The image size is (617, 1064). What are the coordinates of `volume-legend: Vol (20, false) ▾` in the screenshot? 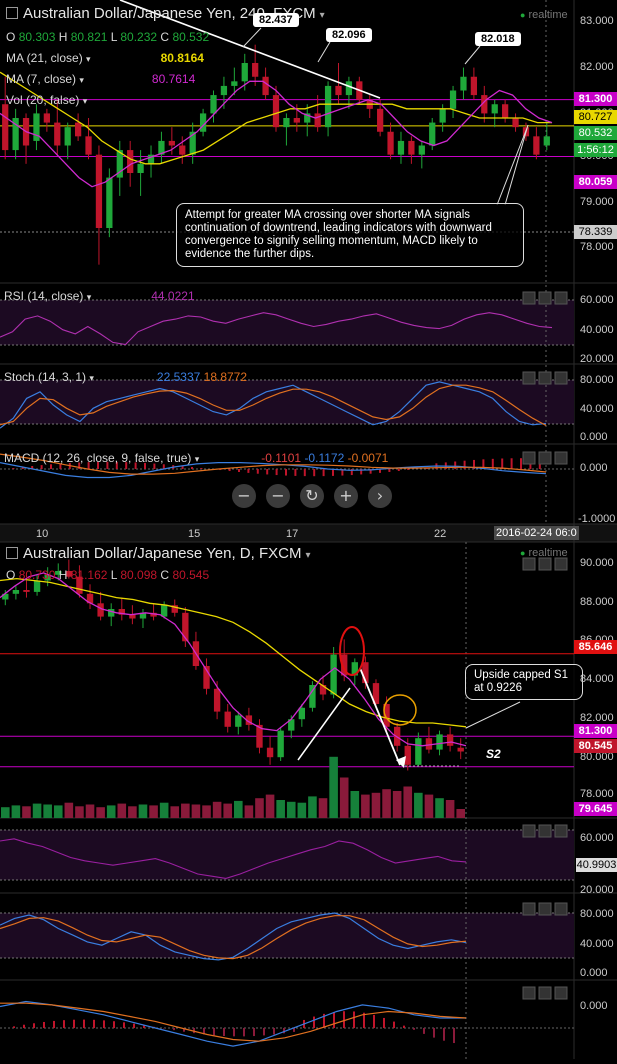 It's located at (46, 100).